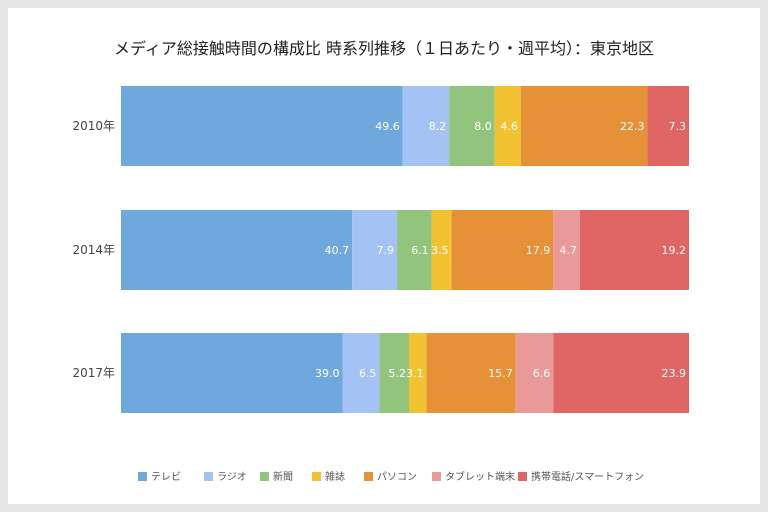  I want to click on value-label: 4.7, so click(568, 250).